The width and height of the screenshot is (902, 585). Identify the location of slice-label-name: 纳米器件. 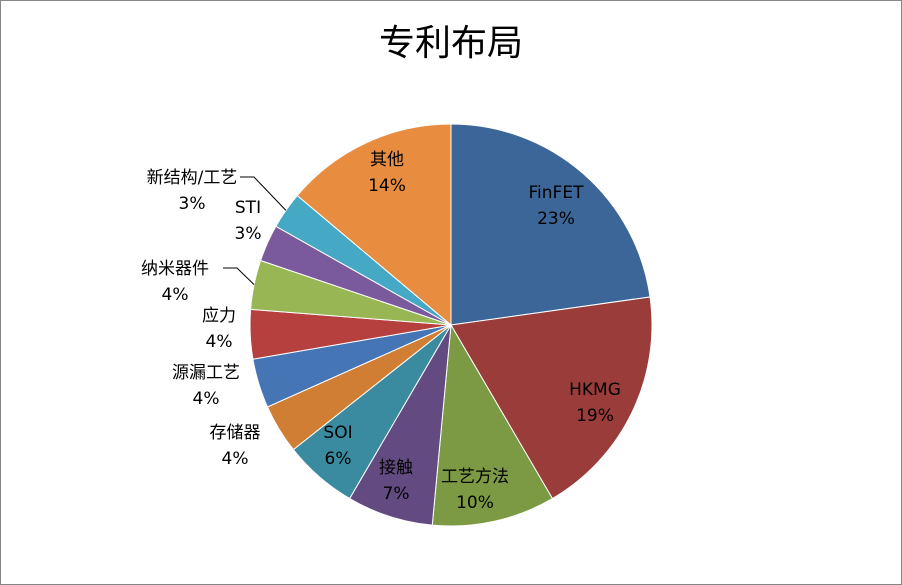
(175, 269).